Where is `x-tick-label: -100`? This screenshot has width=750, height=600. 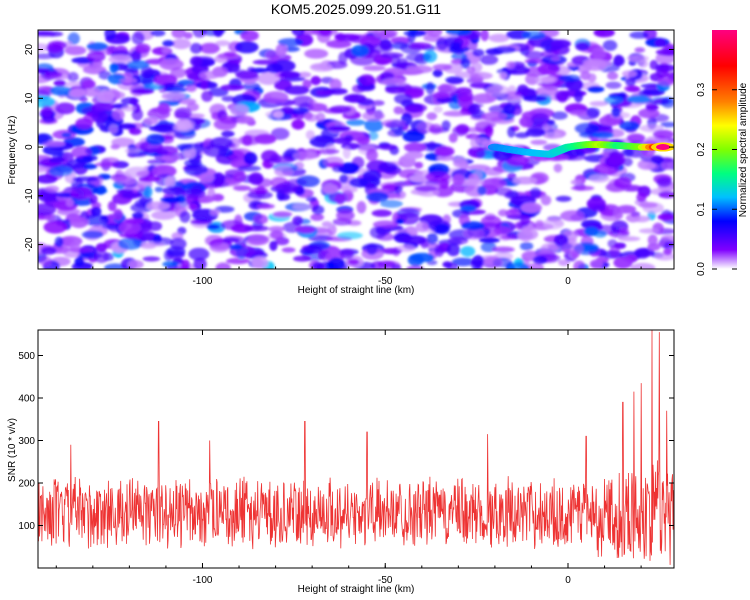 x-tick-label: -100 is located at coordinates (202, 281).